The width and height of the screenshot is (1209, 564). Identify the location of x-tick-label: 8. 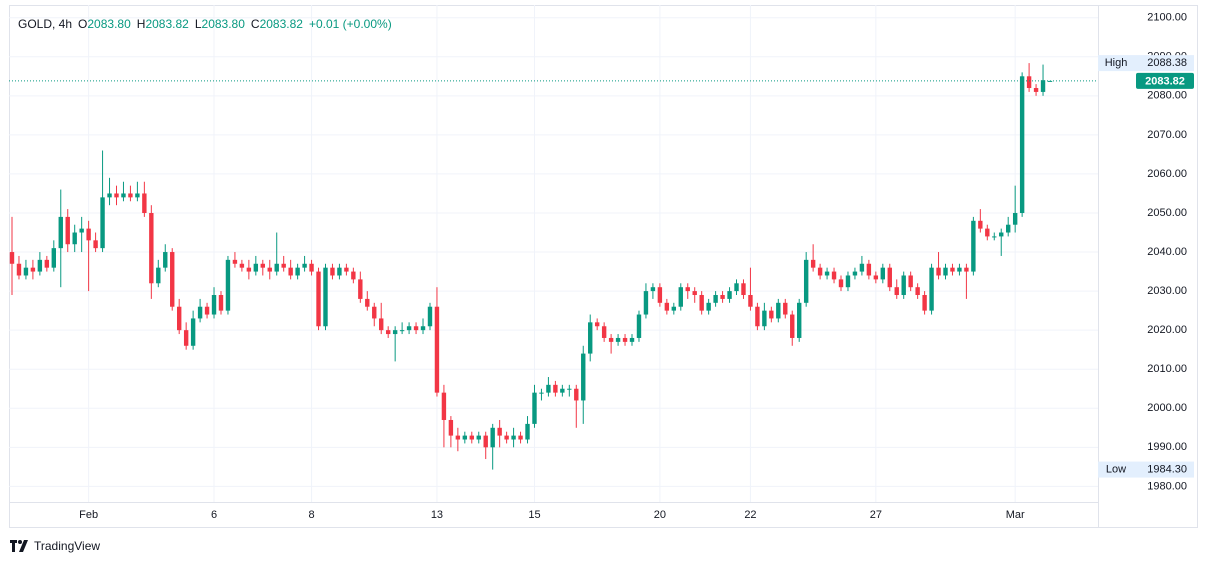
(311, 515).